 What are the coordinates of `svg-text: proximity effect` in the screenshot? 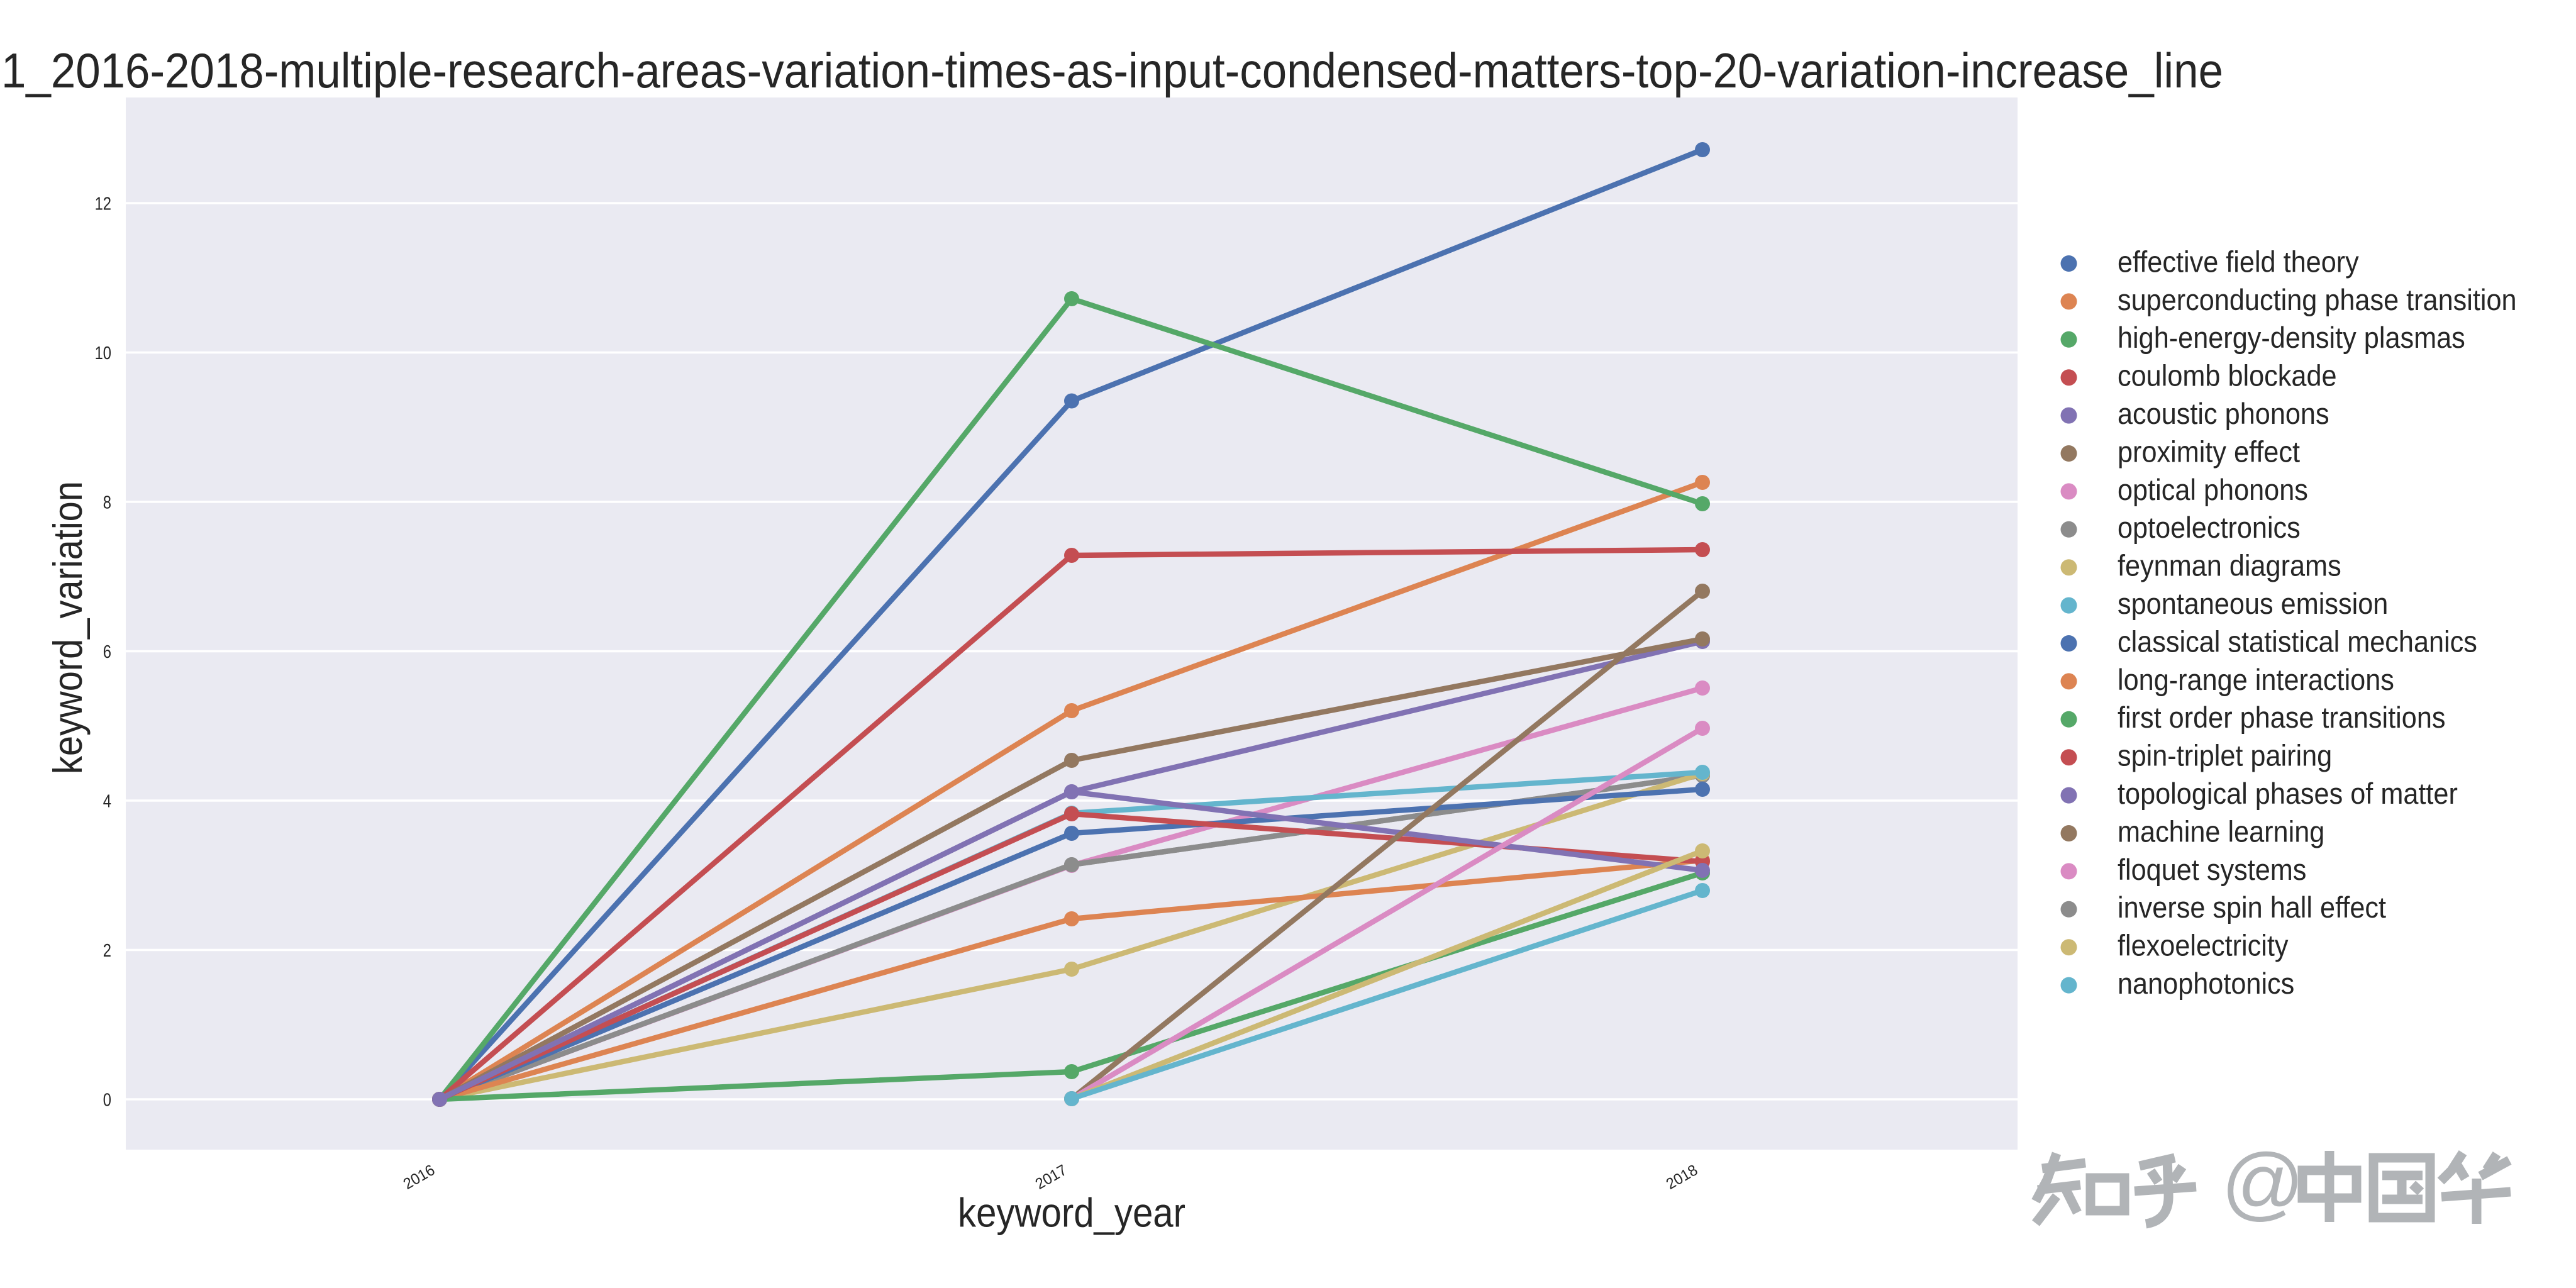 It's located at (2209, 451).